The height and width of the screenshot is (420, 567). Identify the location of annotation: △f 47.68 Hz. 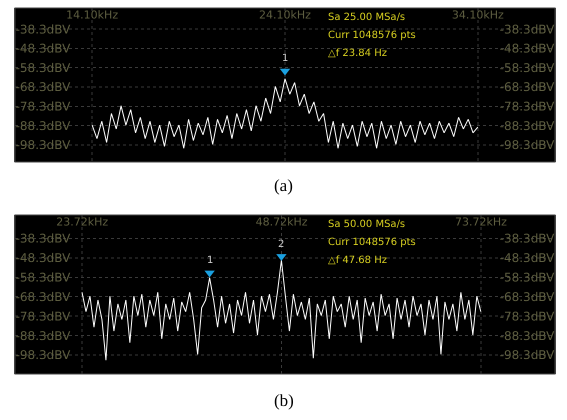
(357, 260).